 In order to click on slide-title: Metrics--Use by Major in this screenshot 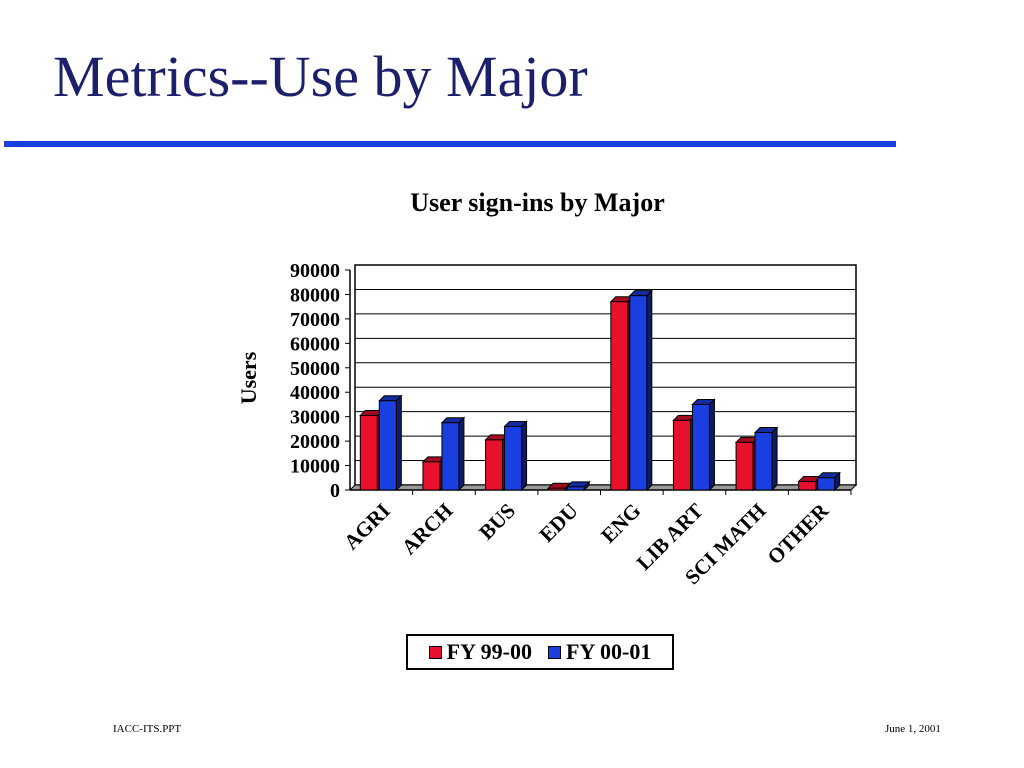, I will do `click(320, 76)`.